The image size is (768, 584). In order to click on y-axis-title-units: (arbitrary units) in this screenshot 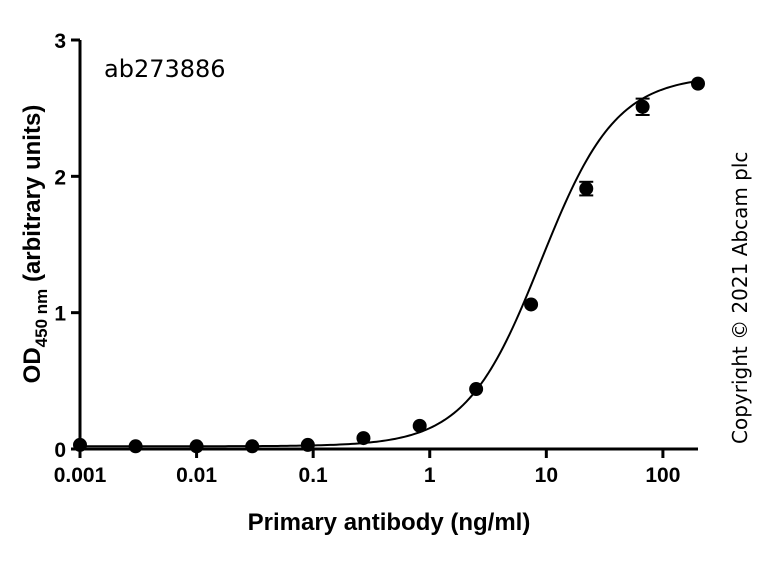, I will do `click(32, 197)`.